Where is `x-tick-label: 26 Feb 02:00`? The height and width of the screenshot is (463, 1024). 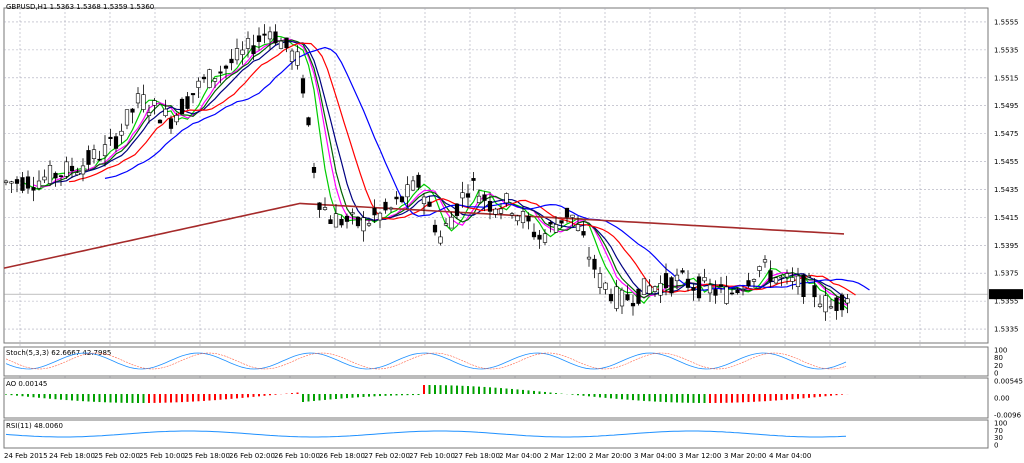
x-tick-label: 26 Feb 02:00 is located at coordinates (252, 456).